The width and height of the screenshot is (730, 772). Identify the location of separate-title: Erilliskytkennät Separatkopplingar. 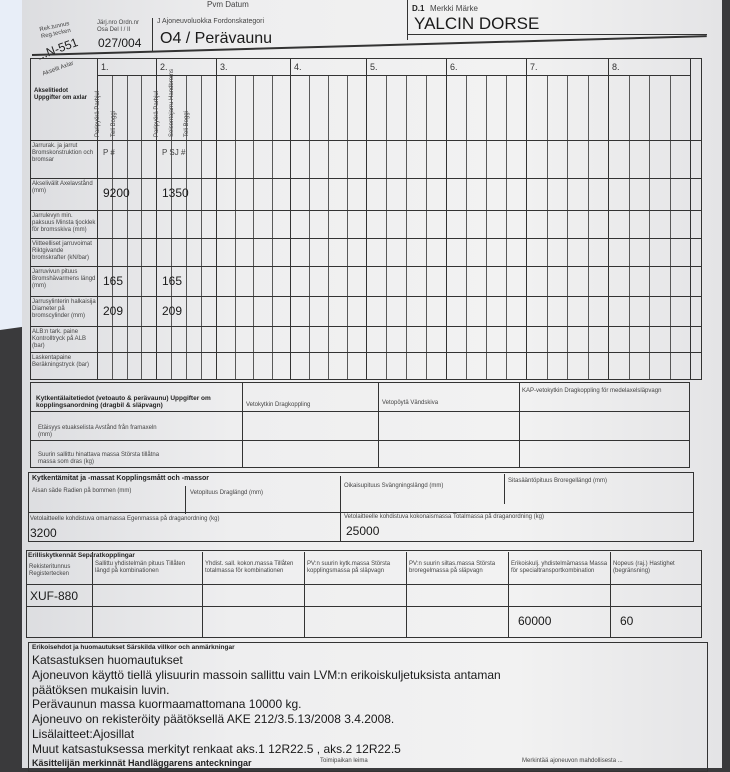
(81, 555).